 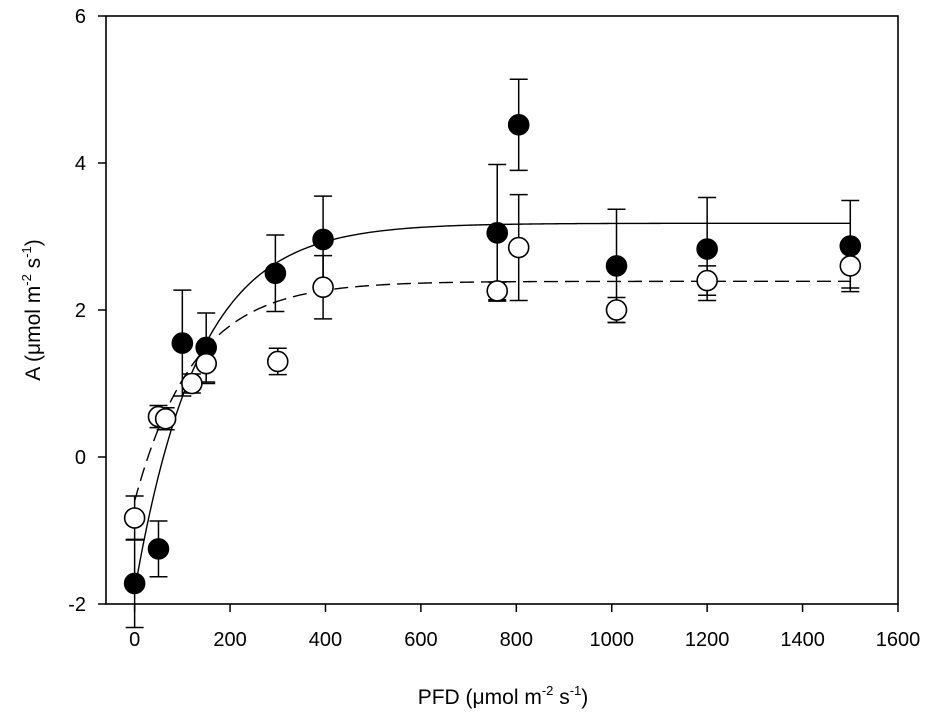 What do you see at coordinates (80, 164) in the screenshot?
I see `y-tick-label: 4` at bounding box center [80, 164].